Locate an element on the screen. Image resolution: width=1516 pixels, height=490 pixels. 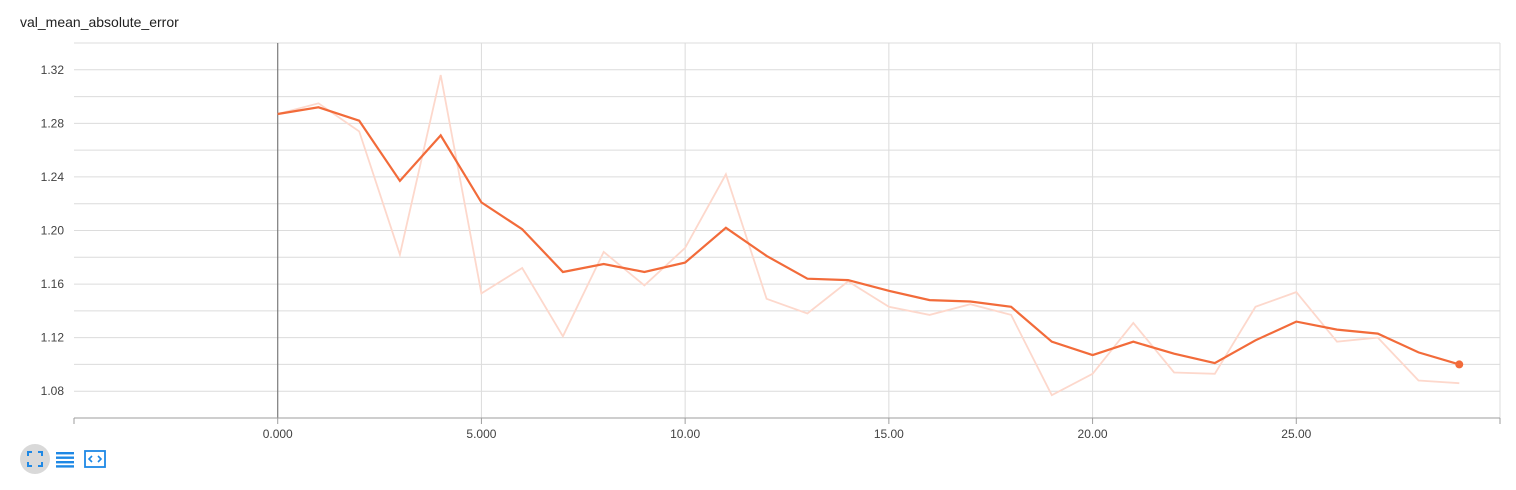
y-tick-label: 1.16 is located at coordinates (53, 284).